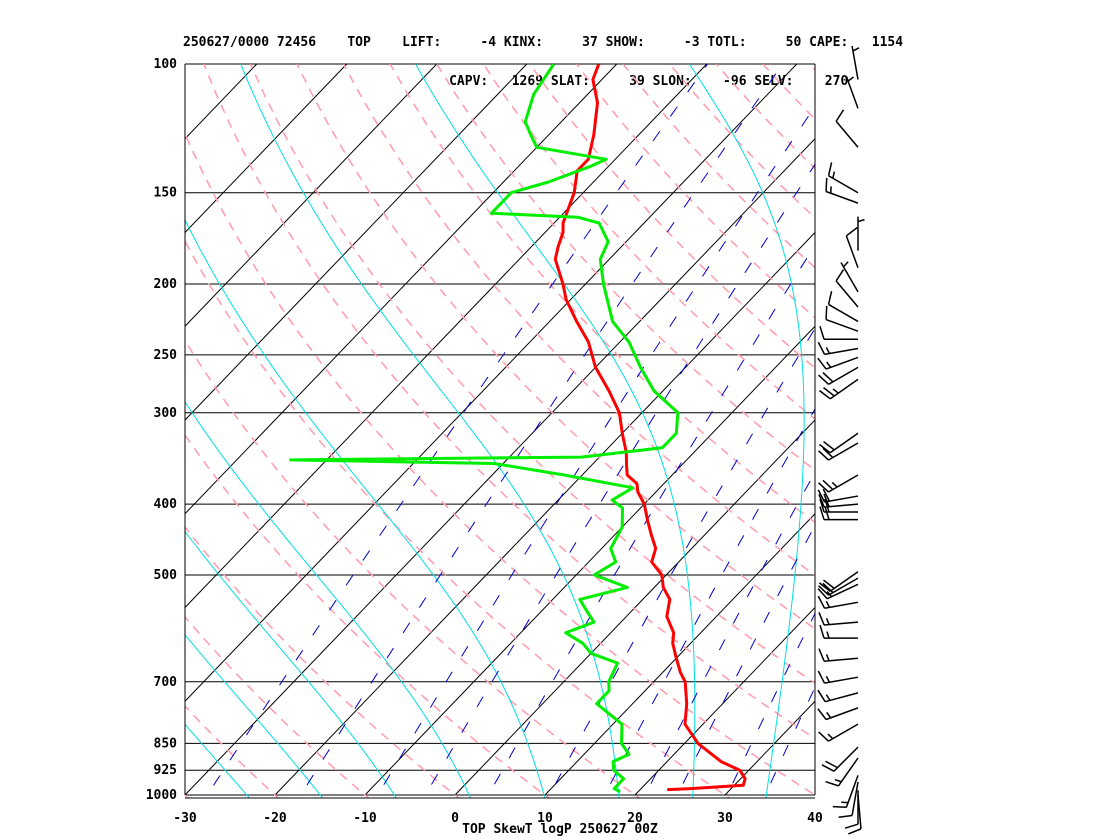 Image resolution: width=1120 pixels, height=840 pixels. I want to click on temperature-tick-label: 10, so click(545, 818).